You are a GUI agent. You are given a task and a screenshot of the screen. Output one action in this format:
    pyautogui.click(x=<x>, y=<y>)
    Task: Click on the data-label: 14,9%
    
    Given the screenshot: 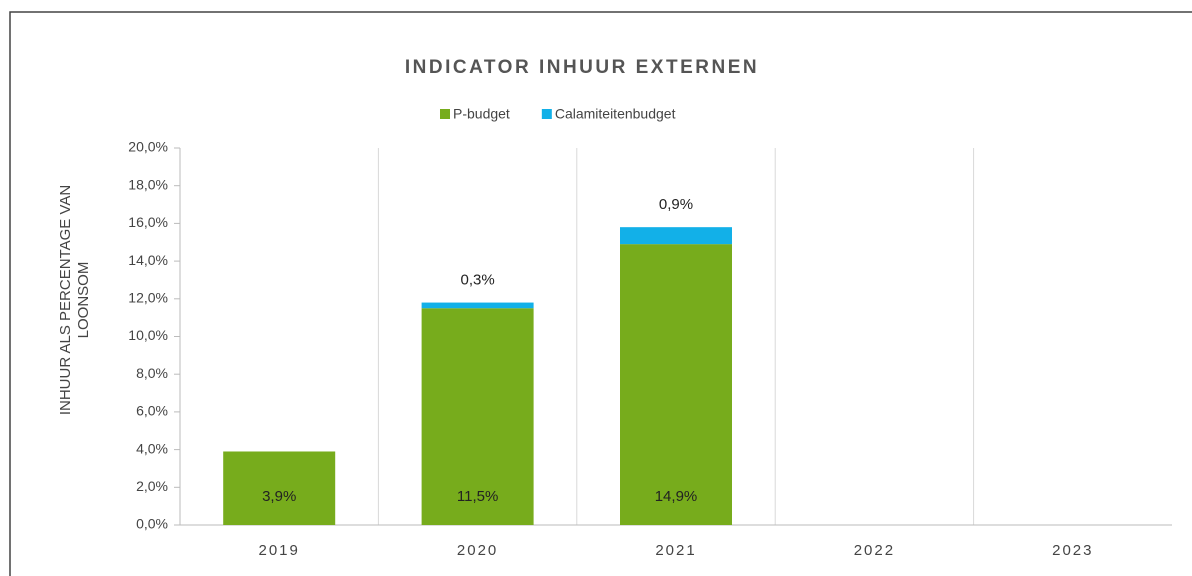 What is the action you would take?
    pyautogui.click(x=676, y=496)
    